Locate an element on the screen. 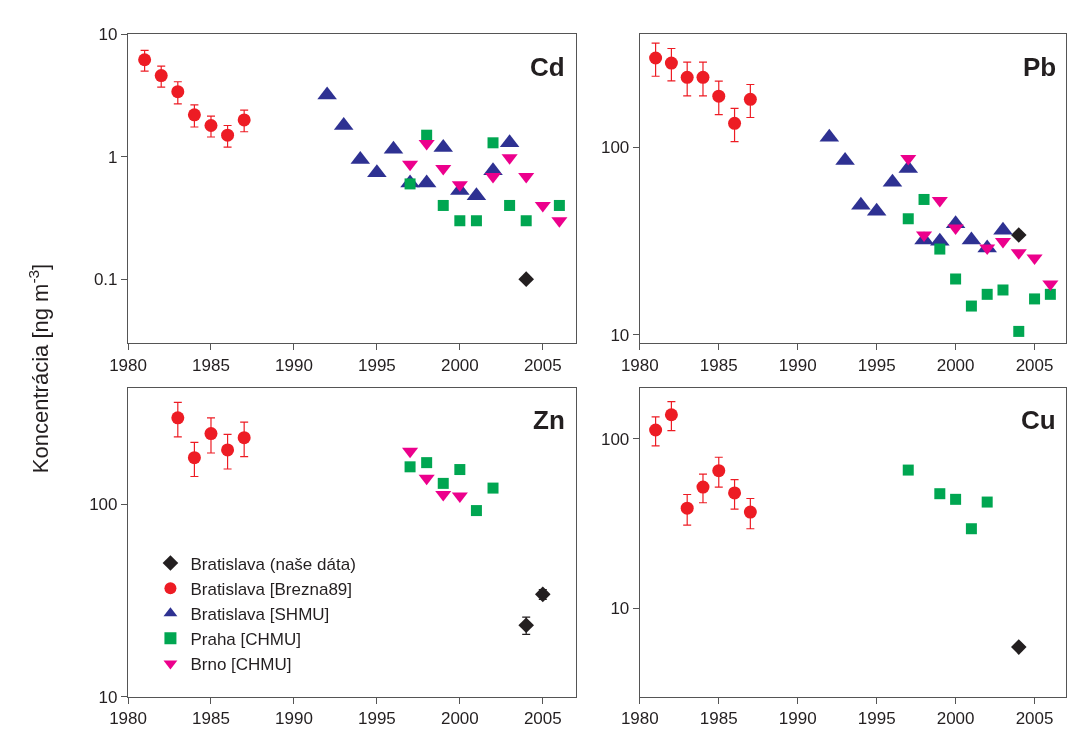 This screenshot has width=1074, height=738. legend-label: Praha [CHMU] is located at coordinates (245, 639).